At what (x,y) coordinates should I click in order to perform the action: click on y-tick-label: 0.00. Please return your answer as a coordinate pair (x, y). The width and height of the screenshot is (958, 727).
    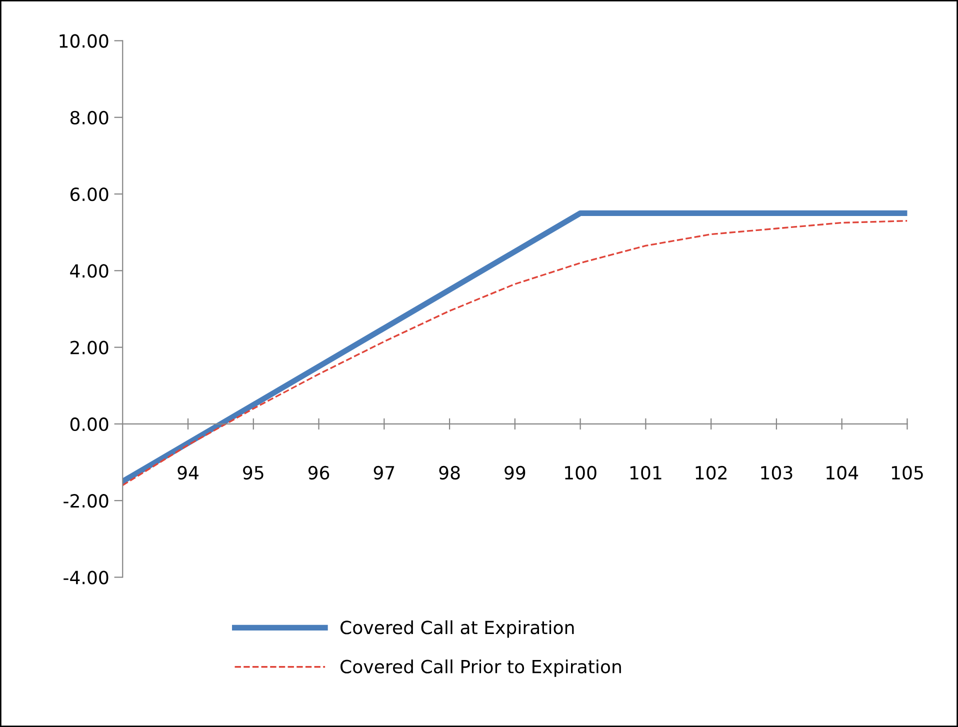
    Looking at the image, I should click on (89, 424).